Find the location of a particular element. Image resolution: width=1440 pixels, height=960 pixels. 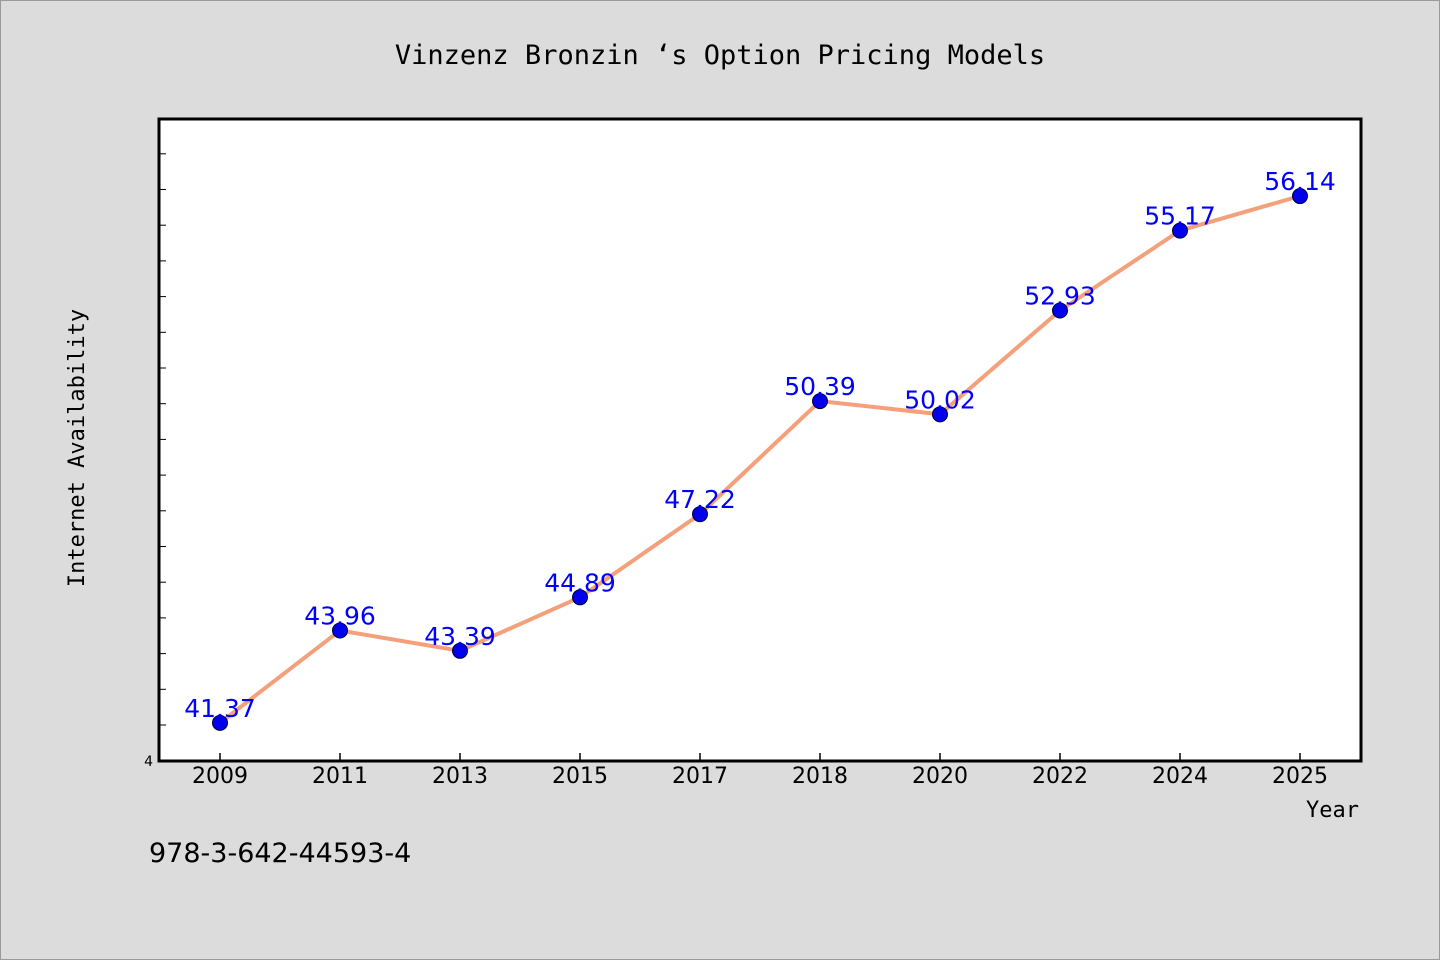

x-axis-tick-labels: 2009 2011 2013 2015 2017 2018 2020 2022 2024 2025 is located at coordinates (760, 776).